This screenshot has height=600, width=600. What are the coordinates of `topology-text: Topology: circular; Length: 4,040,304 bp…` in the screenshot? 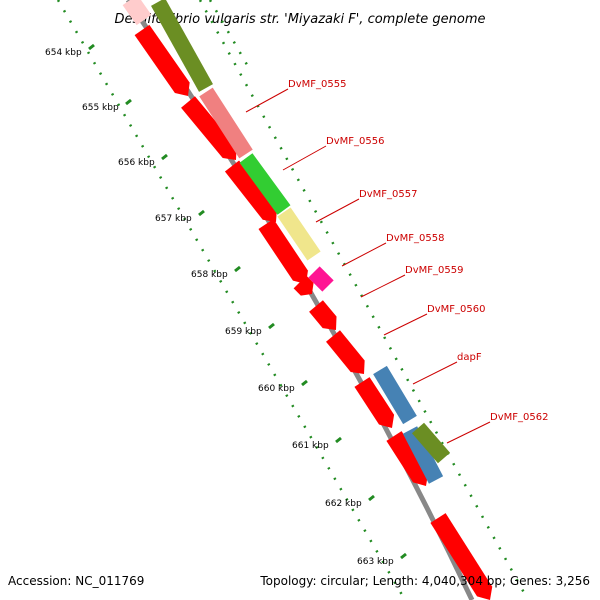 It's located at (424, 581).